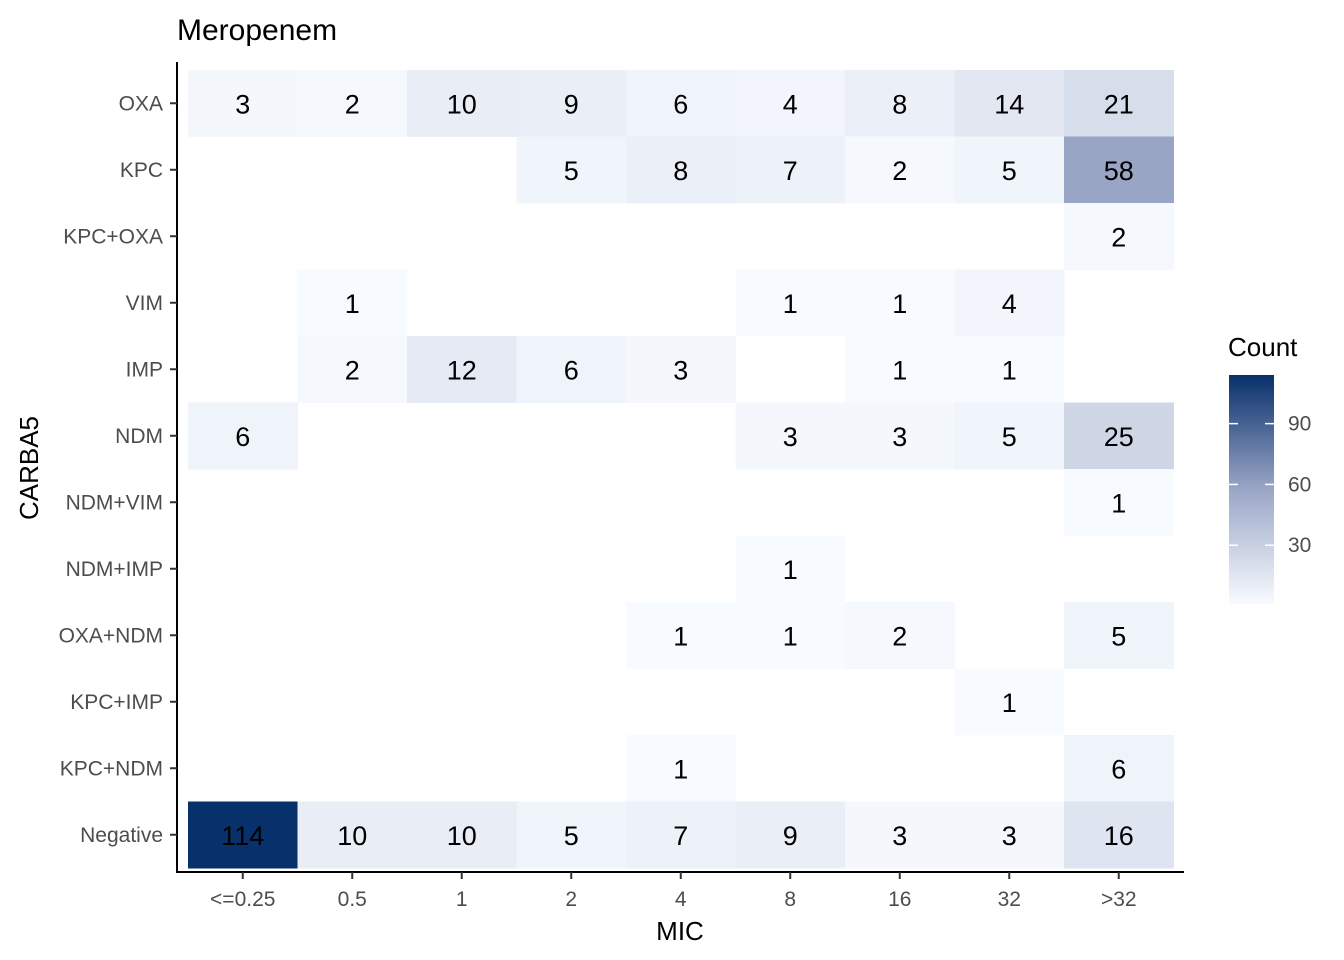  I want to click on x-tick-label: 8, so click(790, 899).